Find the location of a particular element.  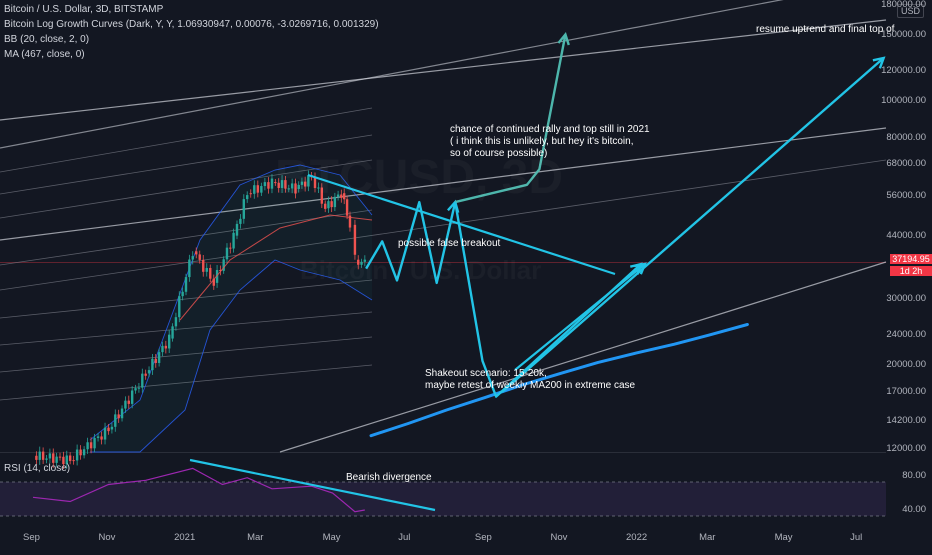

price-tick-label: 56000.00 is located at coordinates (906, 196).